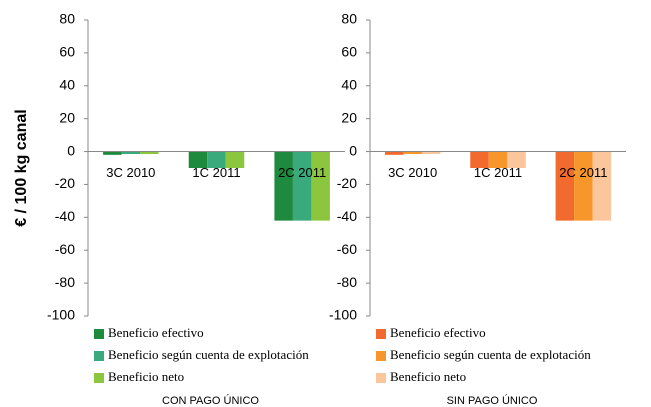 The width and height of the screenshot is (651, 407). Describe the element at coordinates (21, 167) in the screenshot. I see `y-axis-label: € / 100 kg canal` at that location.